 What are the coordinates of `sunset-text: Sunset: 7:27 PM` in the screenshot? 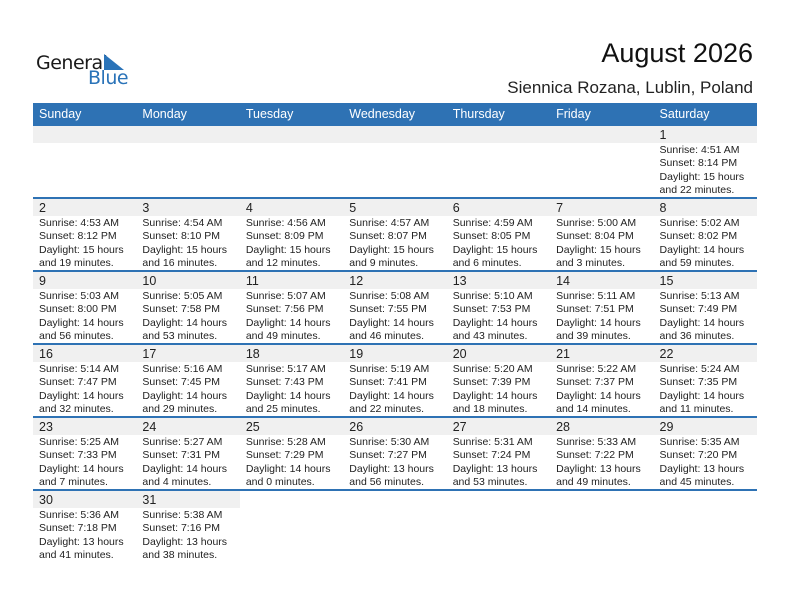 It's located at (388, 455).